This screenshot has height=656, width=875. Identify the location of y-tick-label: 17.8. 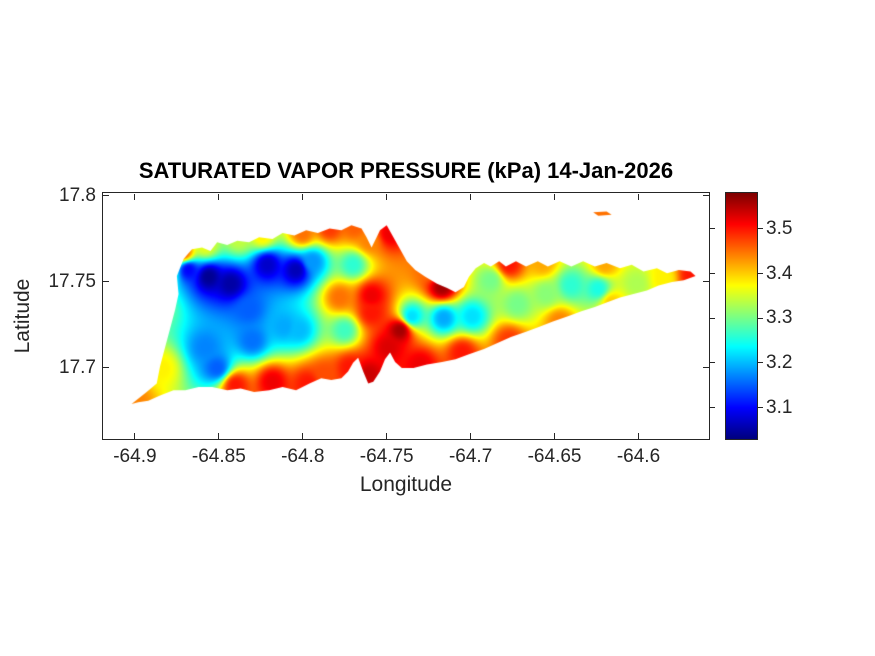
(77, 195).